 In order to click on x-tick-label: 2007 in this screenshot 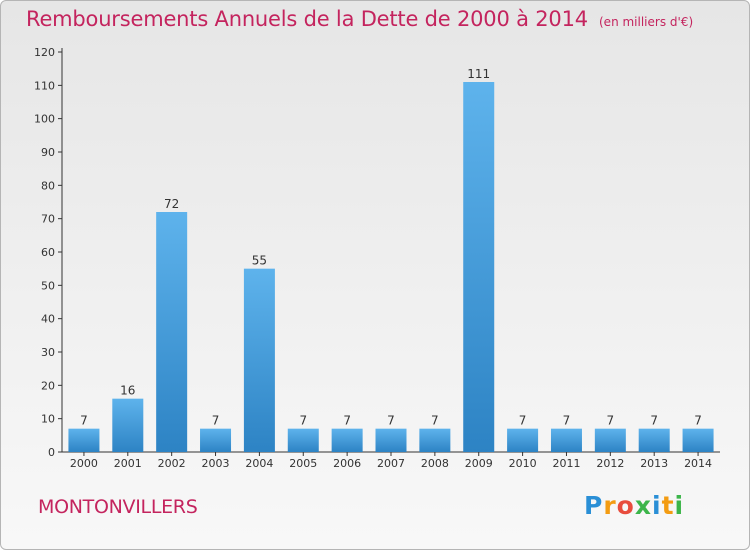, I will do `click(391, 463)`.